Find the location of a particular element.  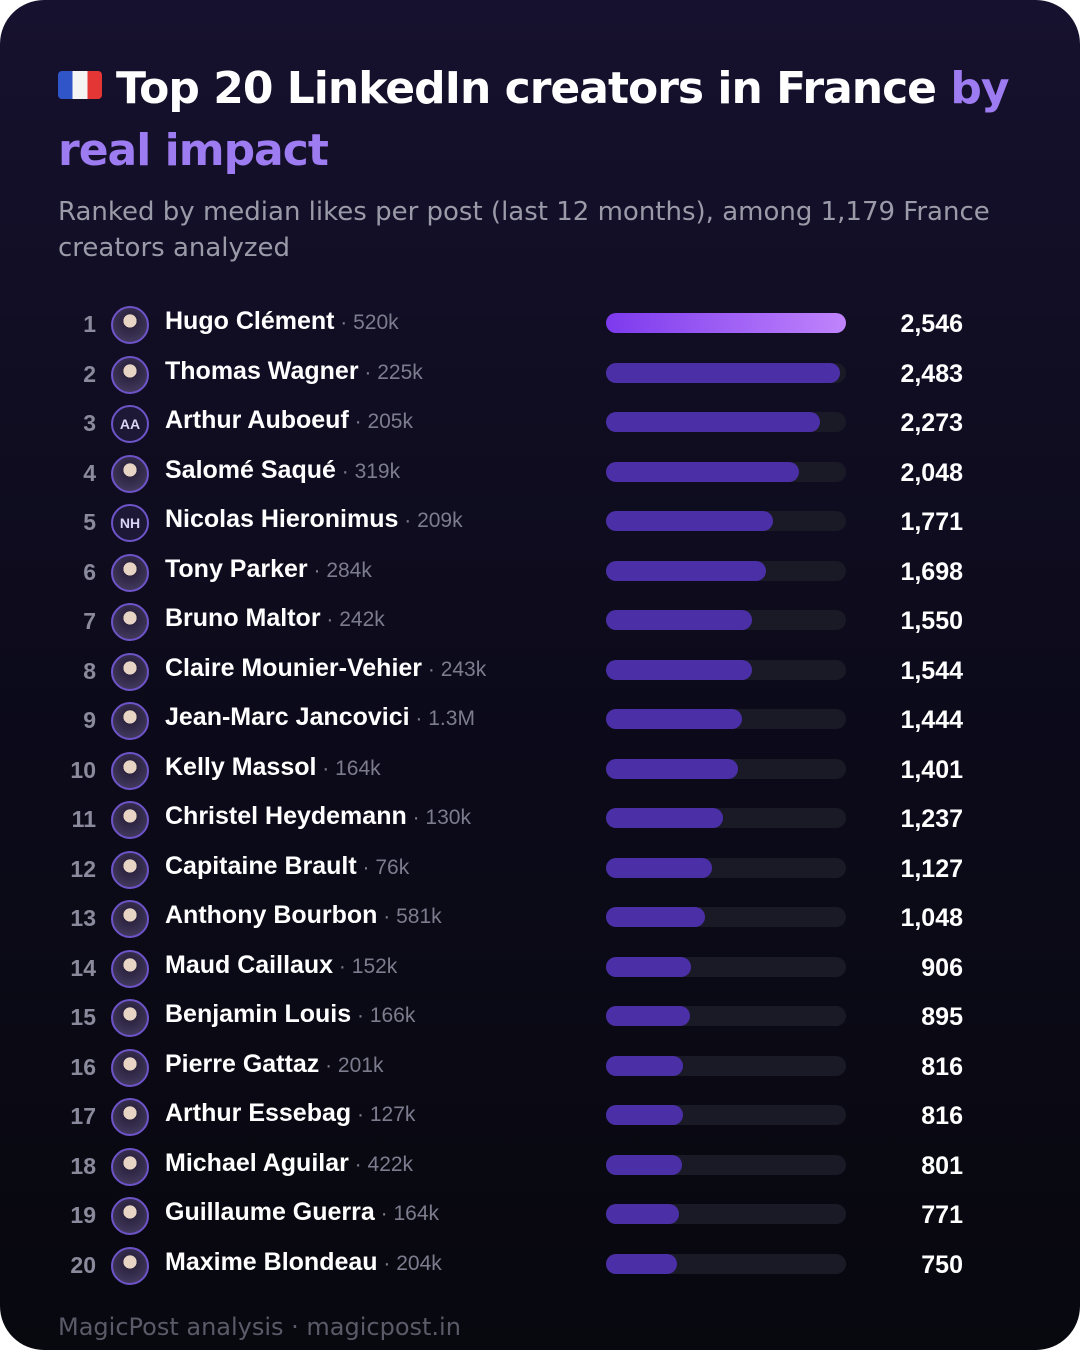

creator-entry: Jean-Marc Jancovici · 1.3M is located at coordinates (320, 717).